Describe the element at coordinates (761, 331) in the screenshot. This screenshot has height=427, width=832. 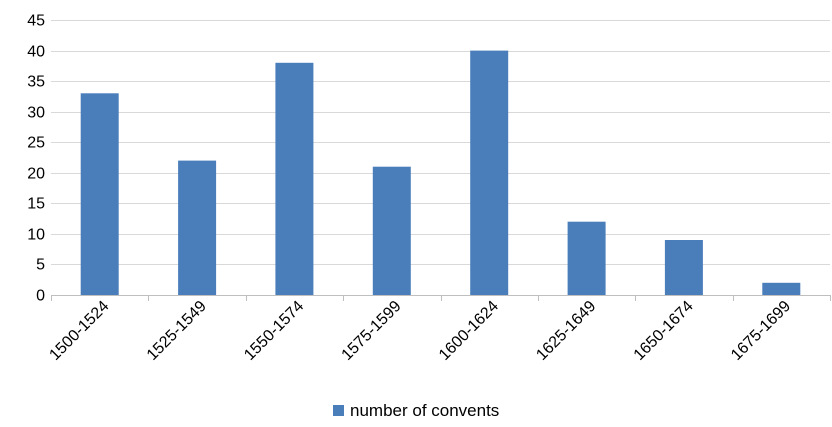
I see `x-tick-label: 1675-1699` at that location.